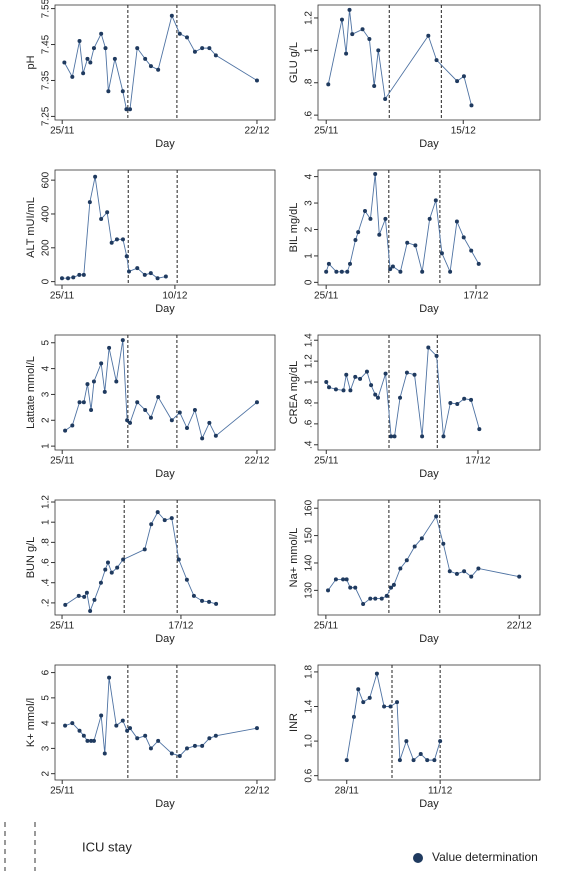  I want to click on y-tick-label: 200, so click(46, 247).